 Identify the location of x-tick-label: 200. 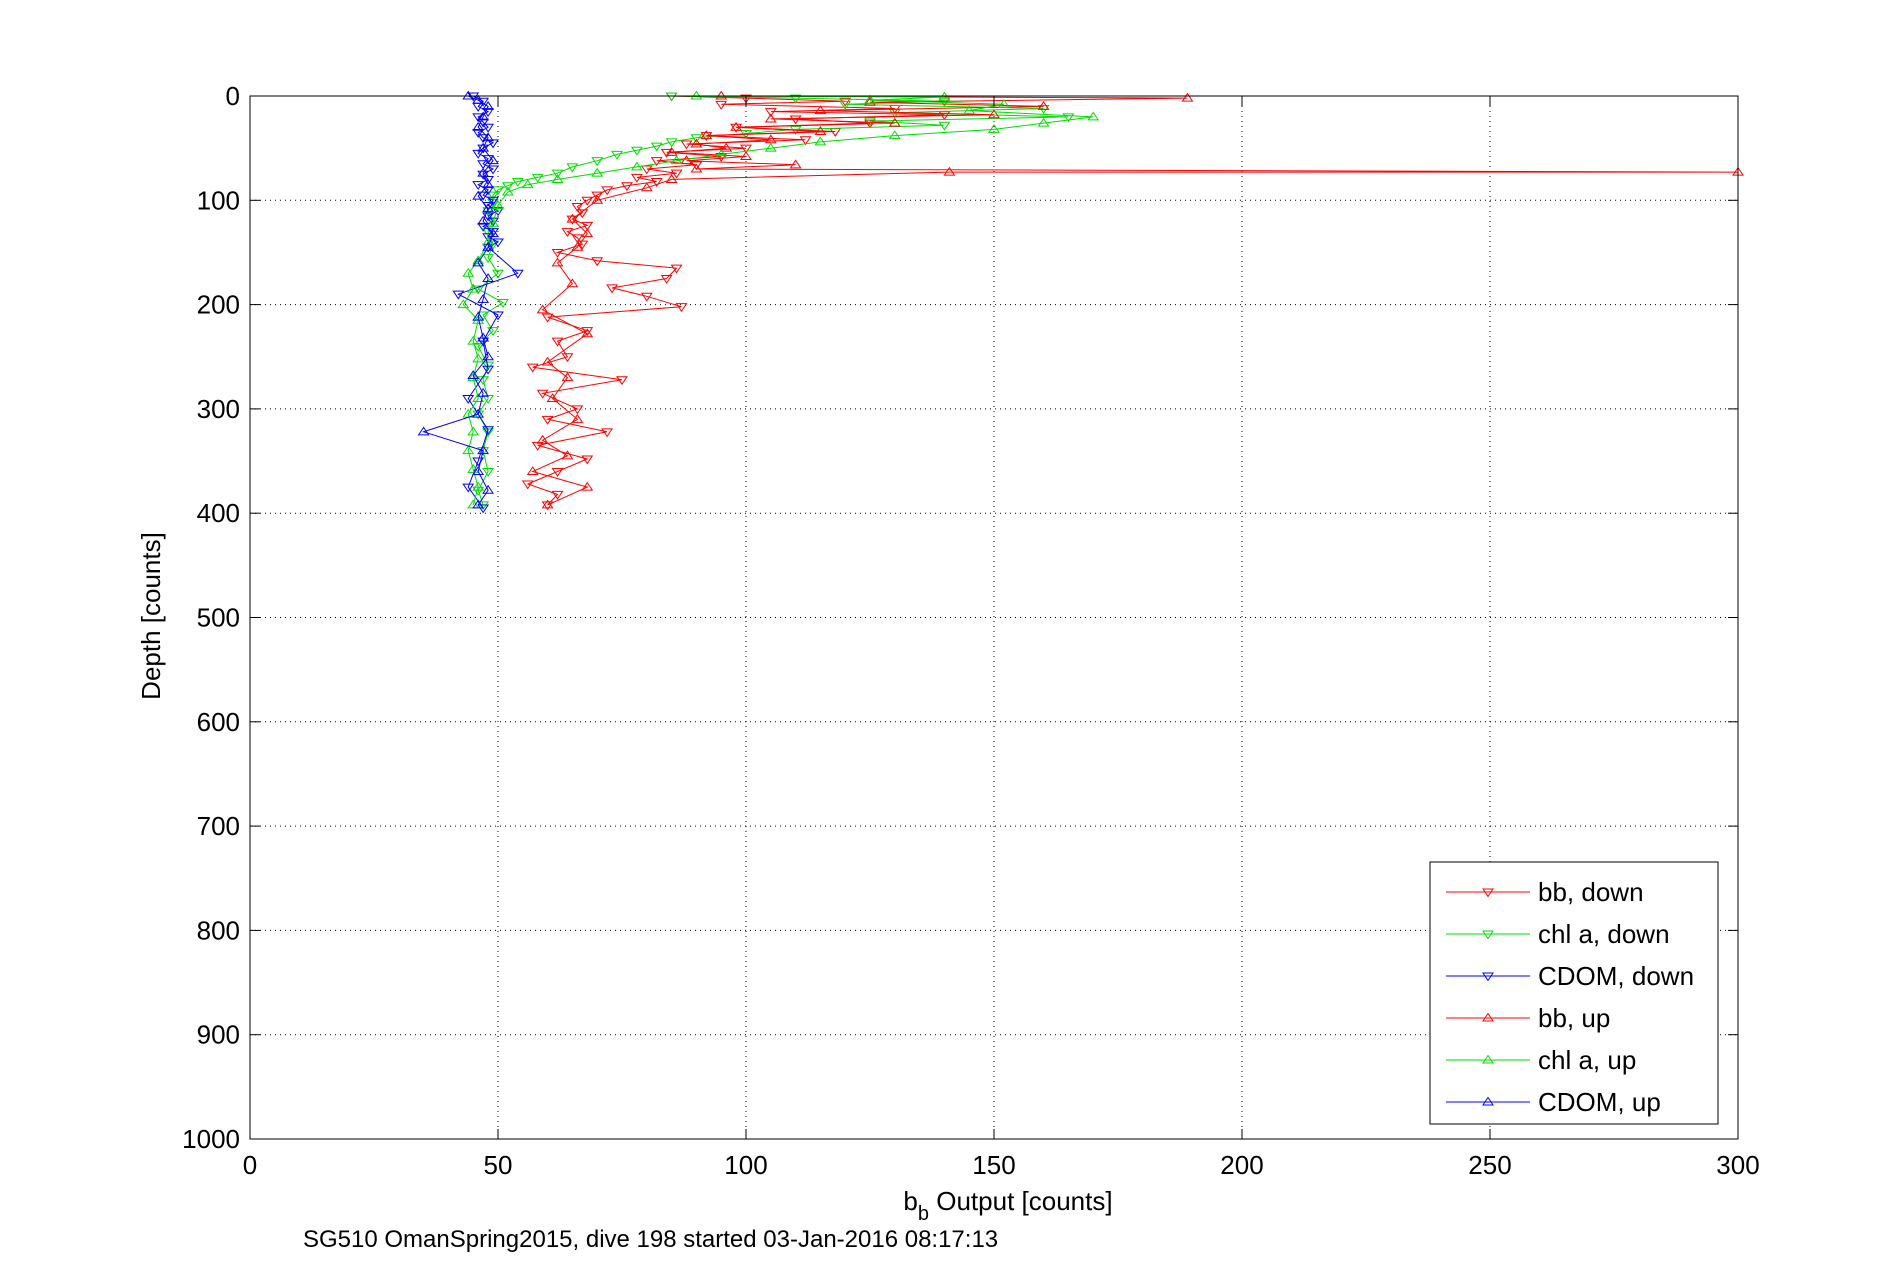
(1241, 1165).